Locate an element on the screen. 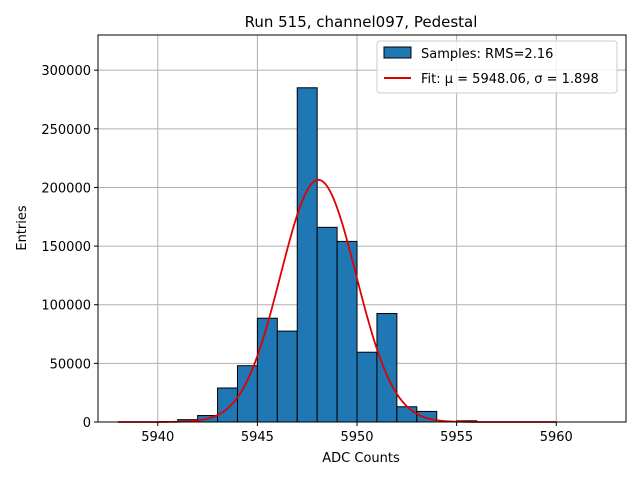 Image resolution: width=640 pixels, height=480 pixels. y-tick-label: 0 is located at coordinates (87, 423).